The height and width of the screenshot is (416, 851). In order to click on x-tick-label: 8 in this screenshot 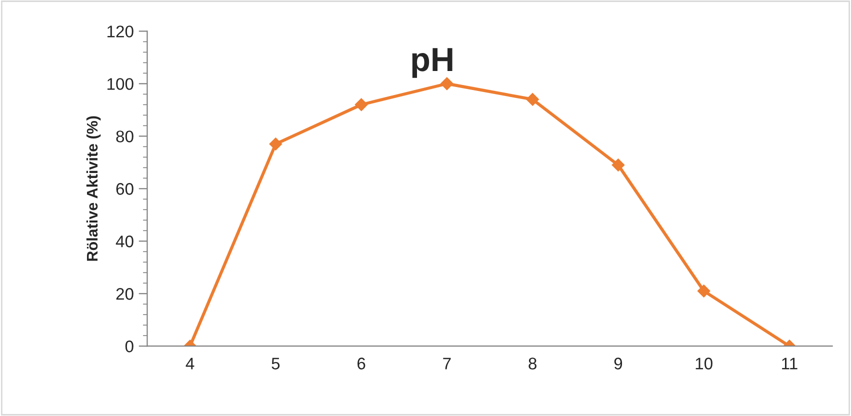, I will do `click(532, 364)`.